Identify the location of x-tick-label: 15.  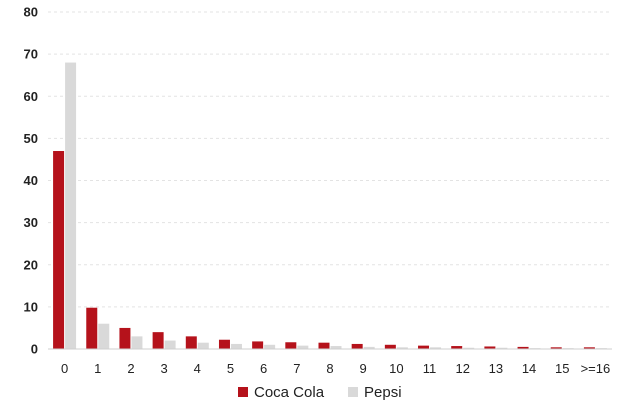
(562, 368).